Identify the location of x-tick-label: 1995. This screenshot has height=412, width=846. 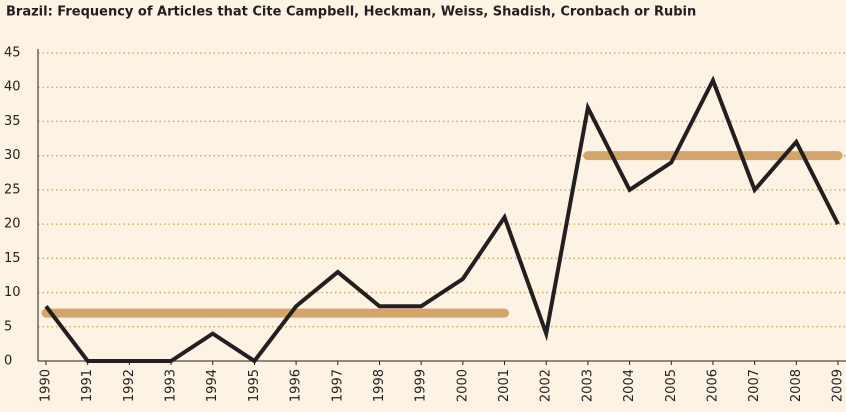
(254, 385).